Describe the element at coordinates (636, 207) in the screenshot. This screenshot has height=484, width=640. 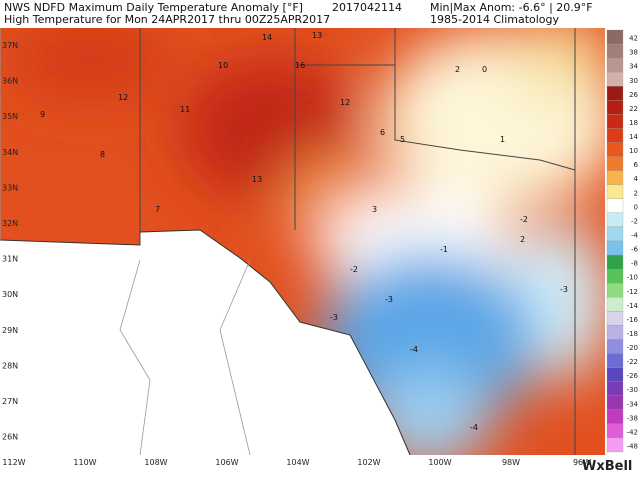
I see `colorbar-label: 0` at that location.